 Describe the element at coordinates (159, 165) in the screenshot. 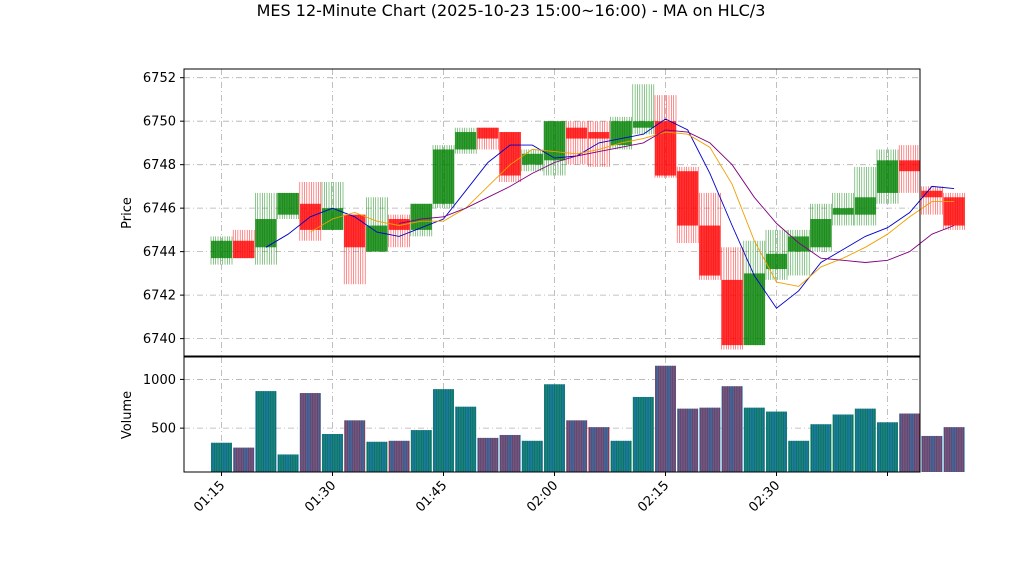

I see `price-tick-label: 6748` at that location.